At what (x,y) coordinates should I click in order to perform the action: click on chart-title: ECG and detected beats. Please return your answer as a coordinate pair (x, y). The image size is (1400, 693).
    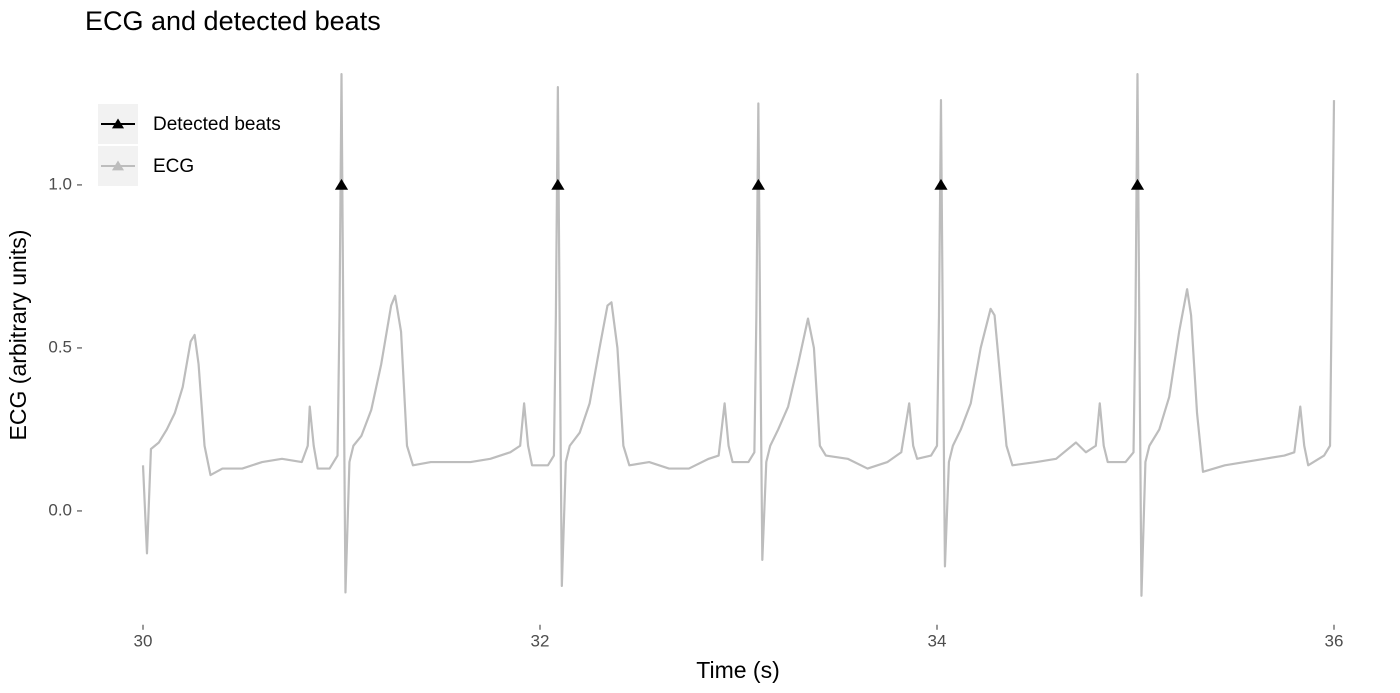
    Looking at the image, I should click on (233, 21).